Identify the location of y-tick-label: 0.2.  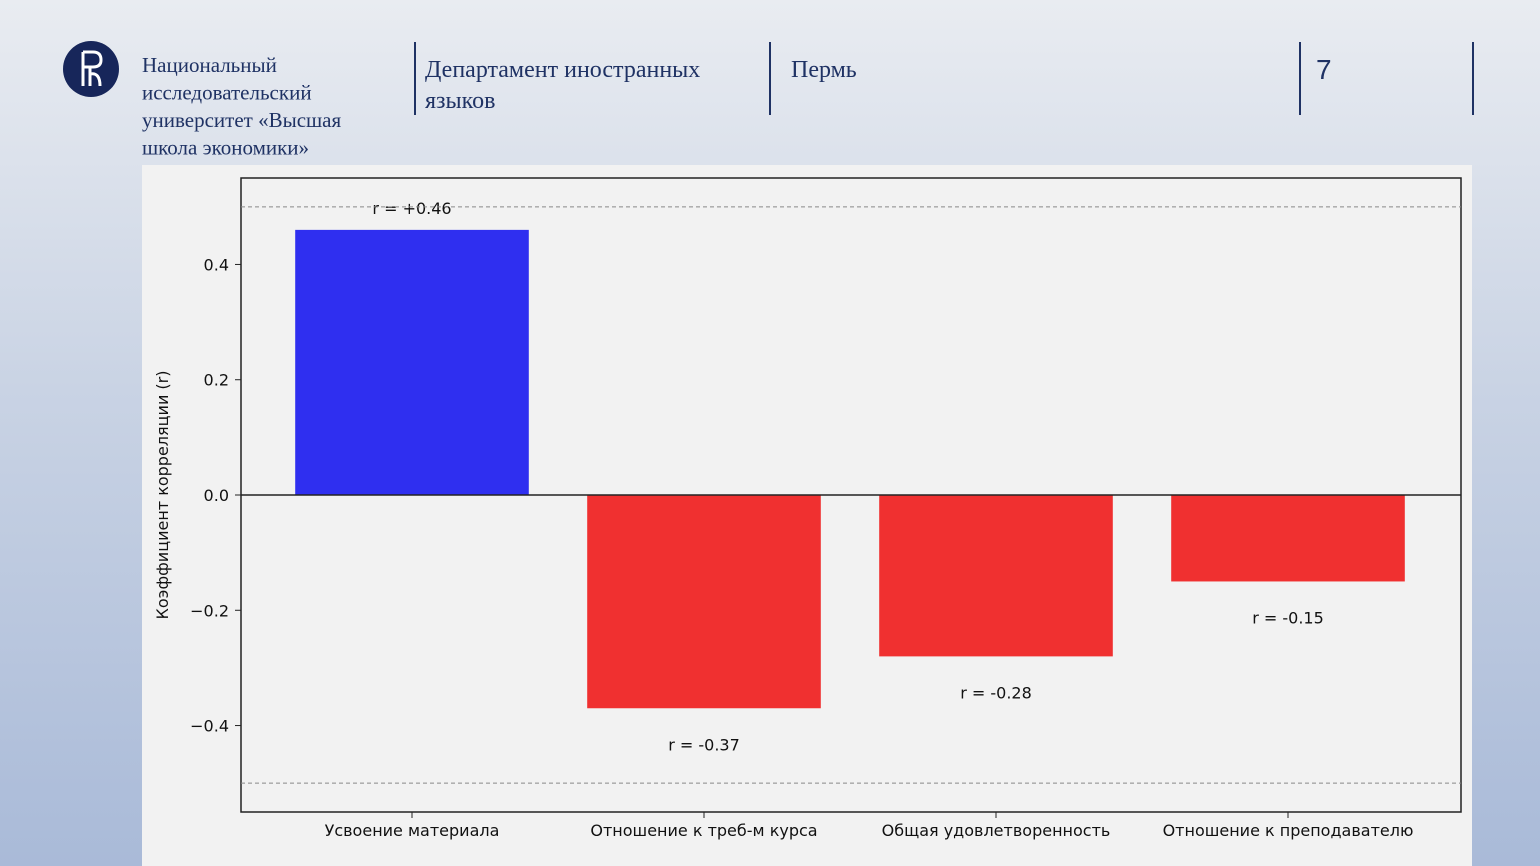
(216, 380).